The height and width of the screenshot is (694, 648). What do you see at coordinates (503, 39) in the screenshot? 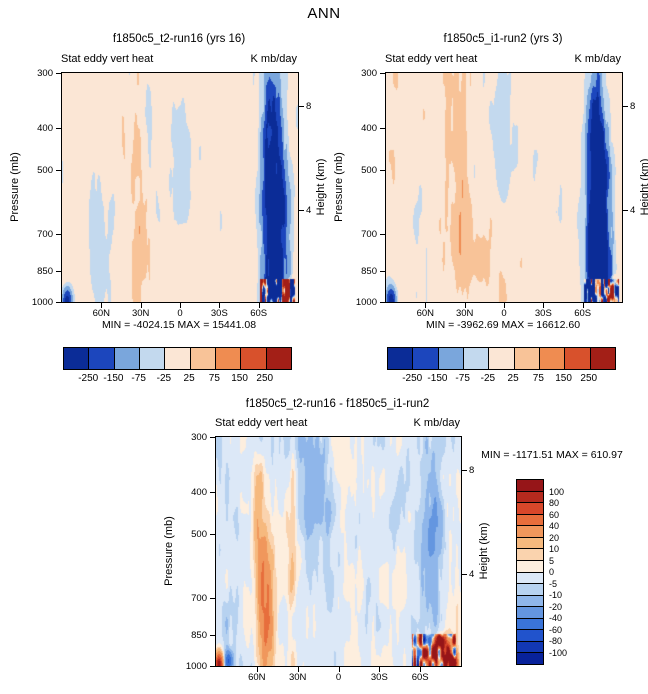
I see `panel-title-run2: f1850c5_i1-run2 (yrs 3)` at bounding box center [503, 39].